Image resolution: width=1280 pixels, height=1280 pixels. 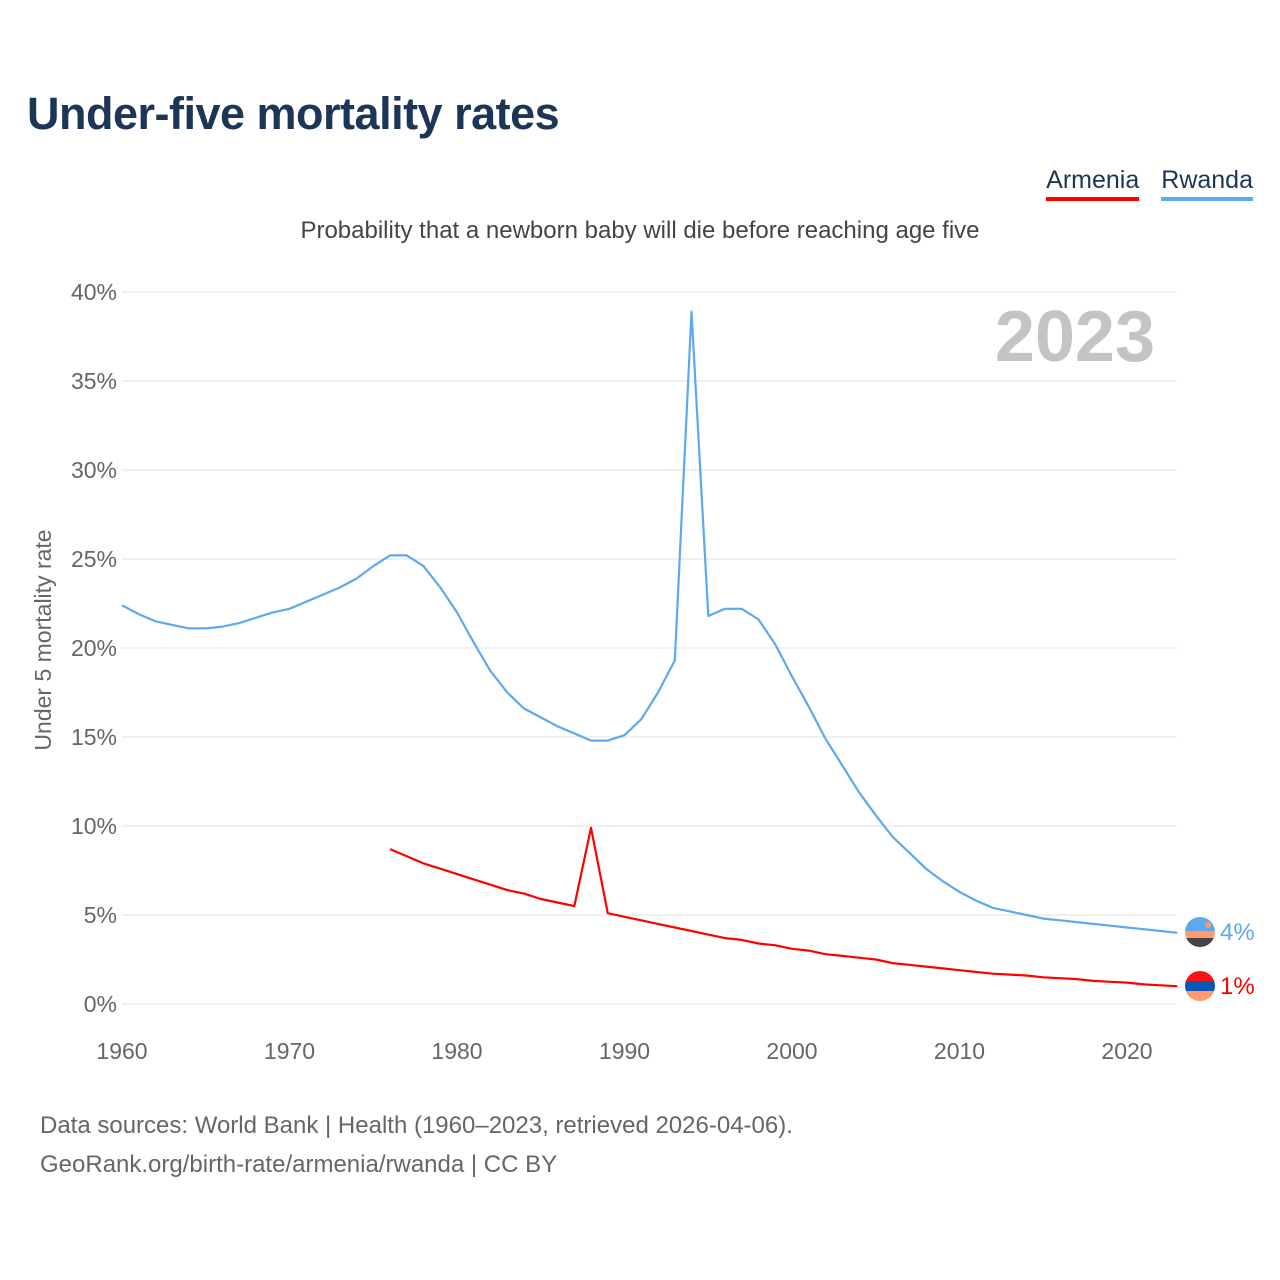 I want to click on armenia-line, so click(x=783, y=907).